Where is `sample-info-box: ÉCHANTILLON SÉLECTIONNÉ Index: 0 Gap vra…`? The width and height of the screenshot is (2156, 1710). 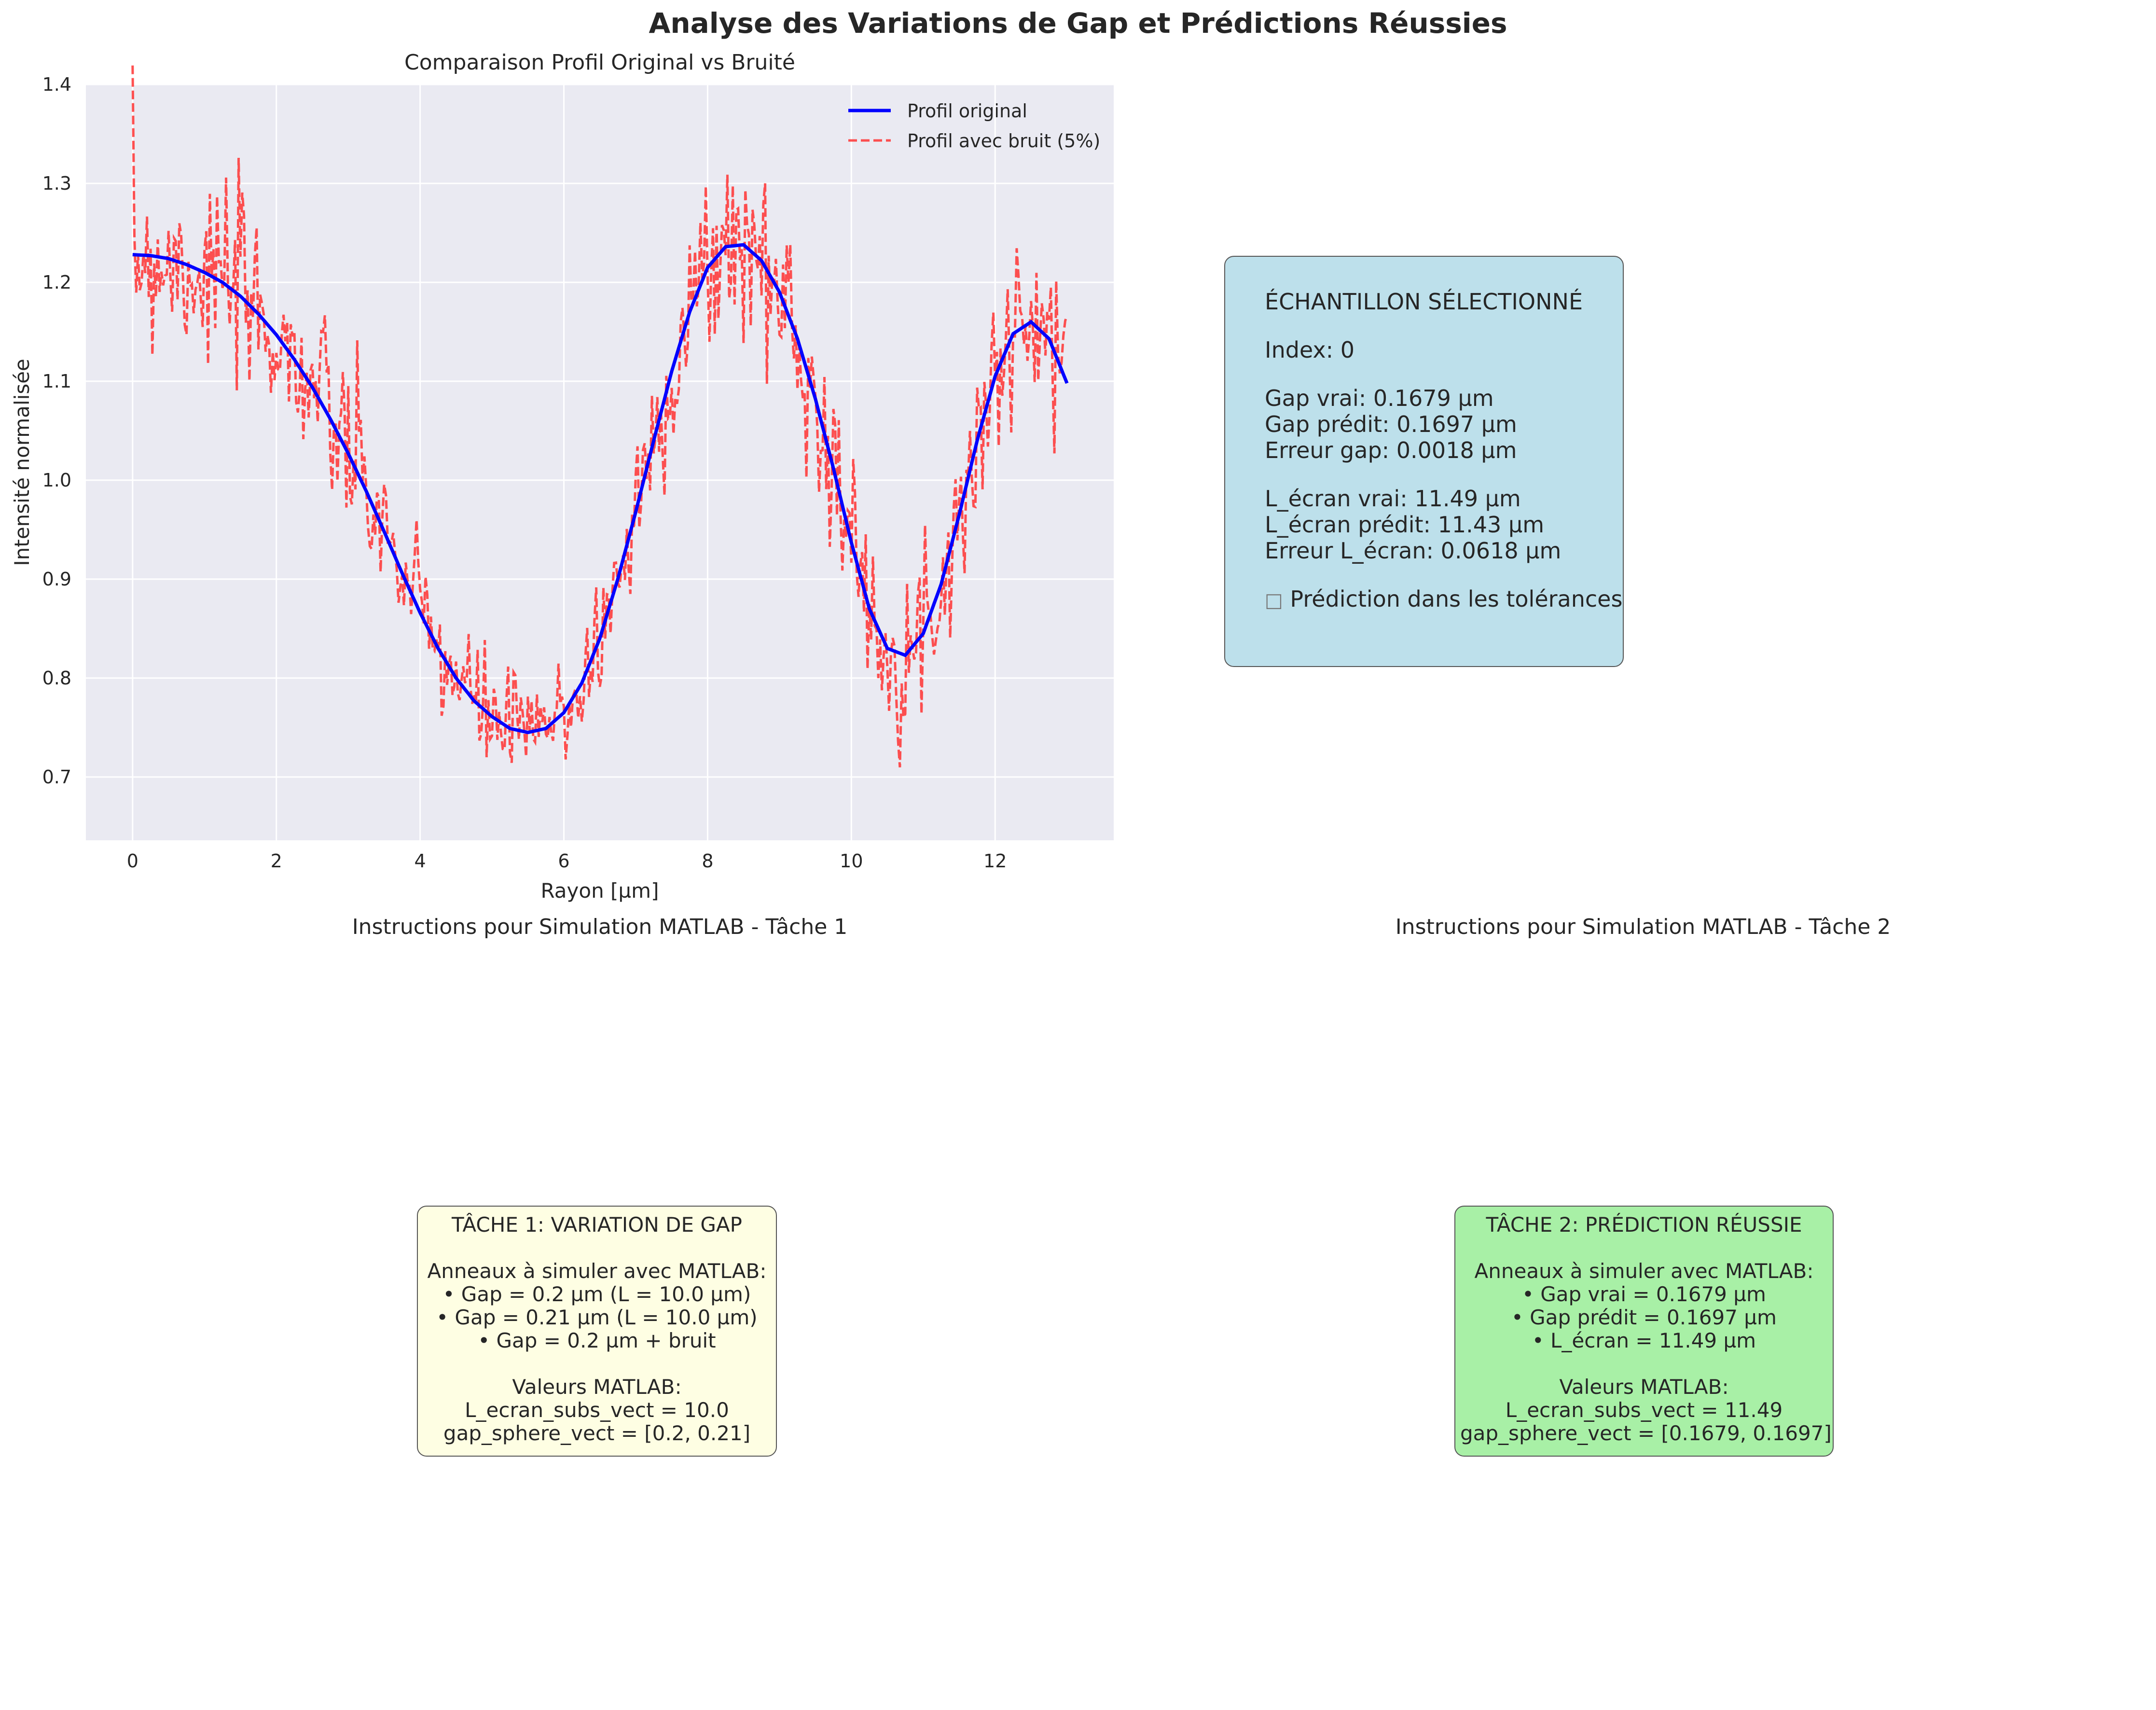
sample-info-box: ÉCHANTILLON SÉLECTIONNÉ Index: 0 Gap vra… is located at coordinates (1424, 461).